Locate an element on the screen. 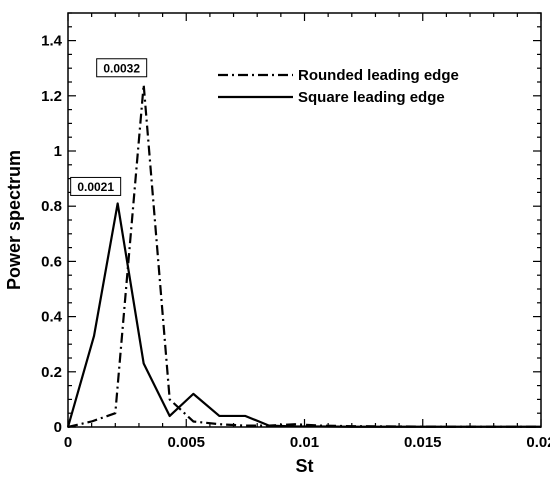 This screenshot has width=550, height=483. y-tick-label: 0 is located at coordinates (58, 427).